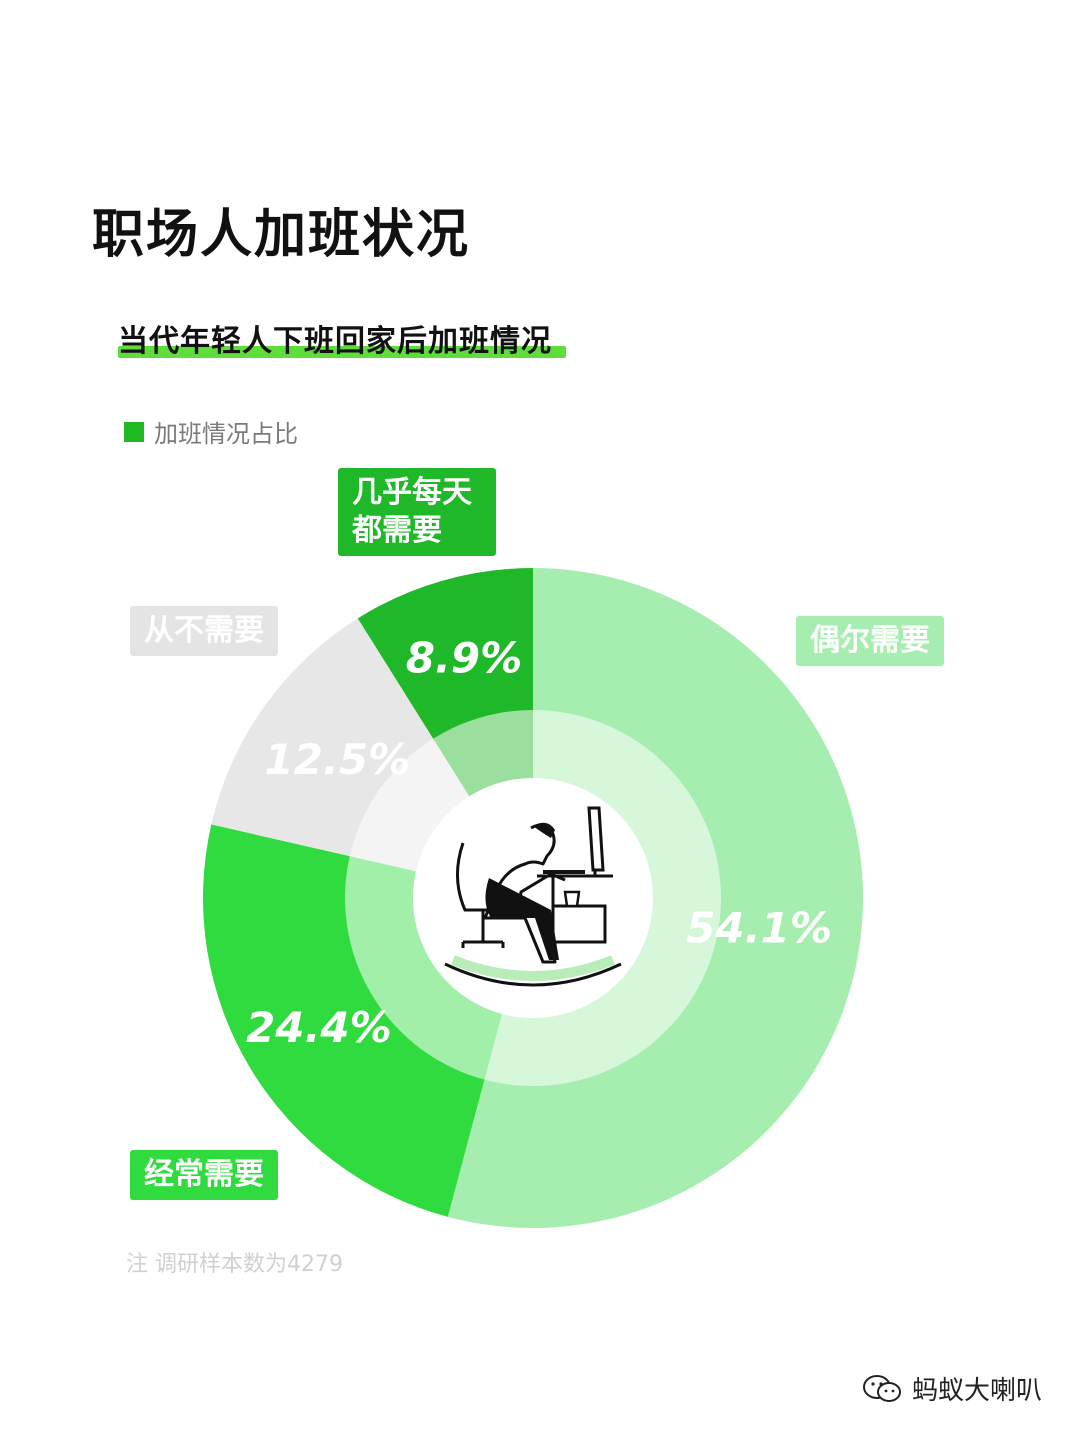 This screenshot has width=1080, height=1440. Describe the element at coordinates (204, 1175) in the screenshot. I see `label-jingchang-xuyao: 经常需要` at that location.